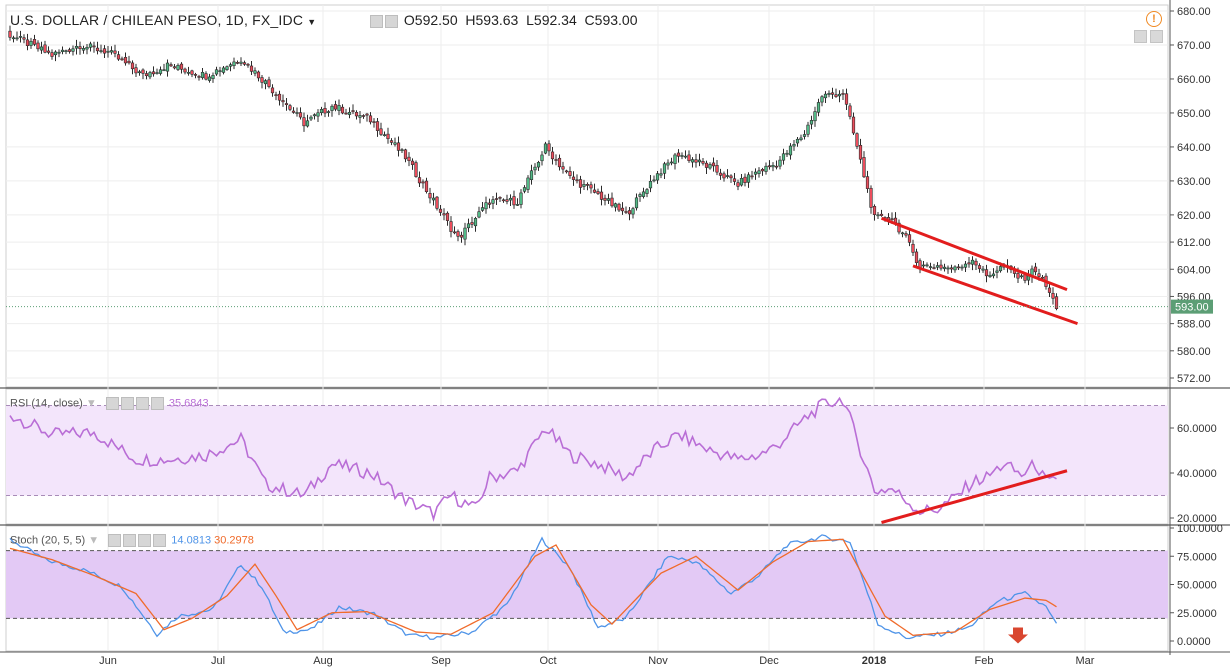  Describe the element at coordinates (1197, 557) in the screenshot. I see `stoch-tick-label: 75.0000` at that location.